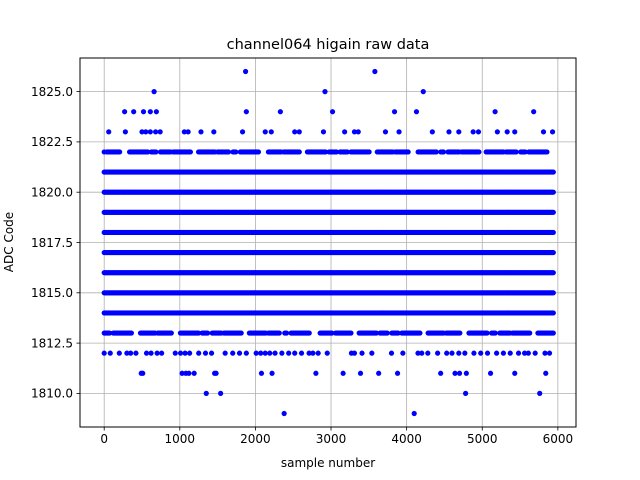  What do you see at coordinates (558, 439) in the screenshot?
I see `x-tick-label: 6000` at bounding box center [558, 439].